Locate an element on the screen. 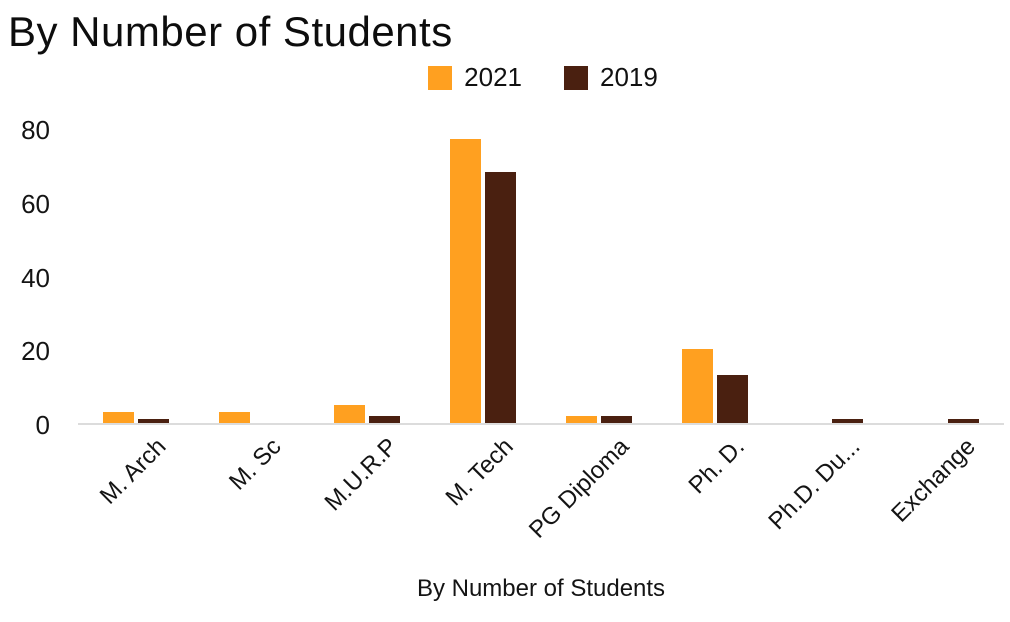 This screenshot has height=622, width=1010. x-tick-label: Ph. D. is located at coordinates (716, 466).